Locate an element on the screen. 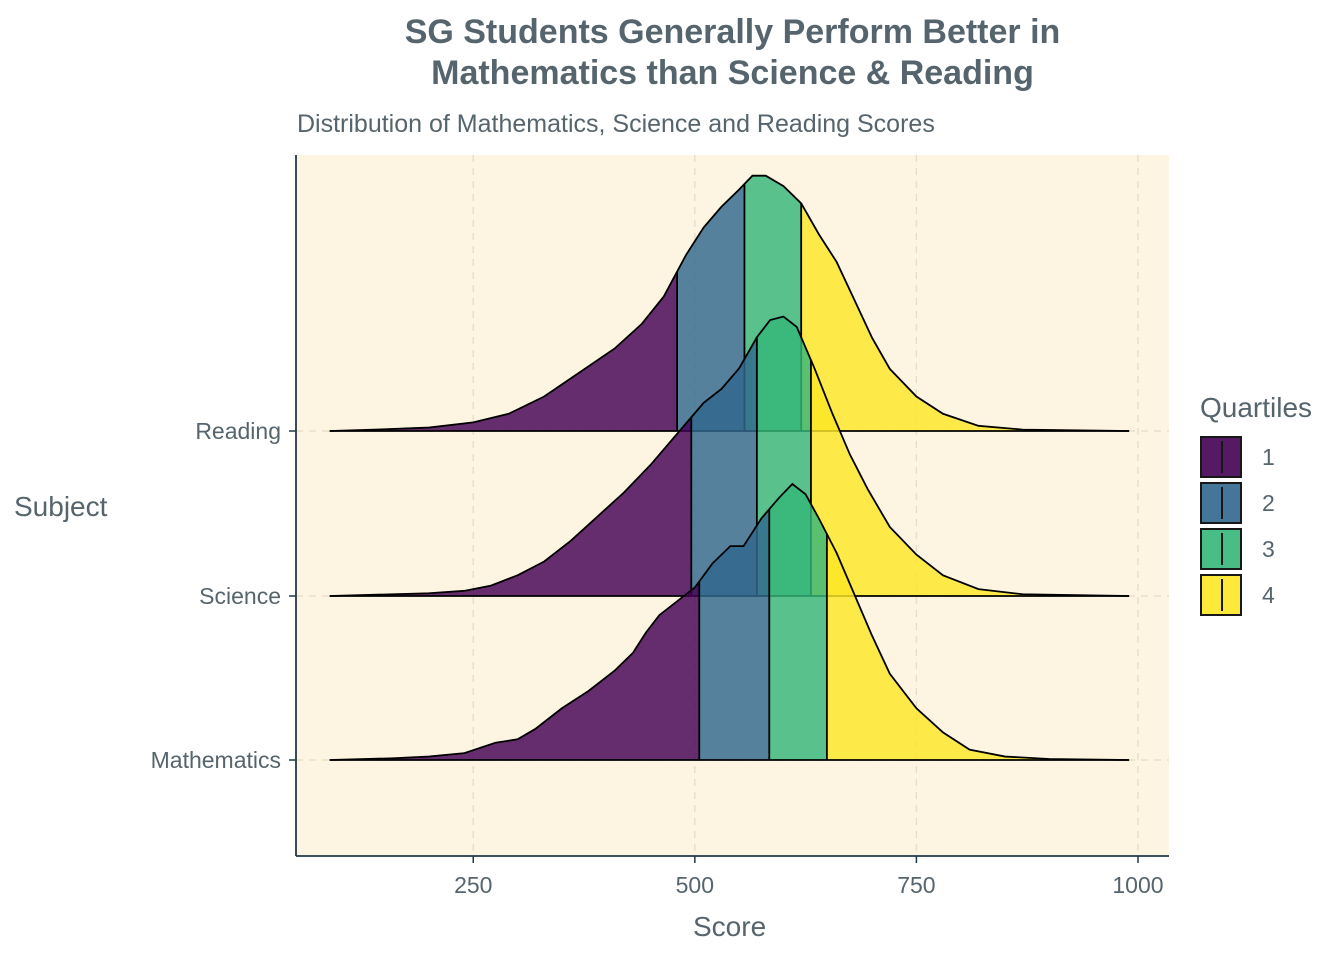 This screenshot has height=960, width=1344. science-quartile-1-area is located at coordinates (510, 506).